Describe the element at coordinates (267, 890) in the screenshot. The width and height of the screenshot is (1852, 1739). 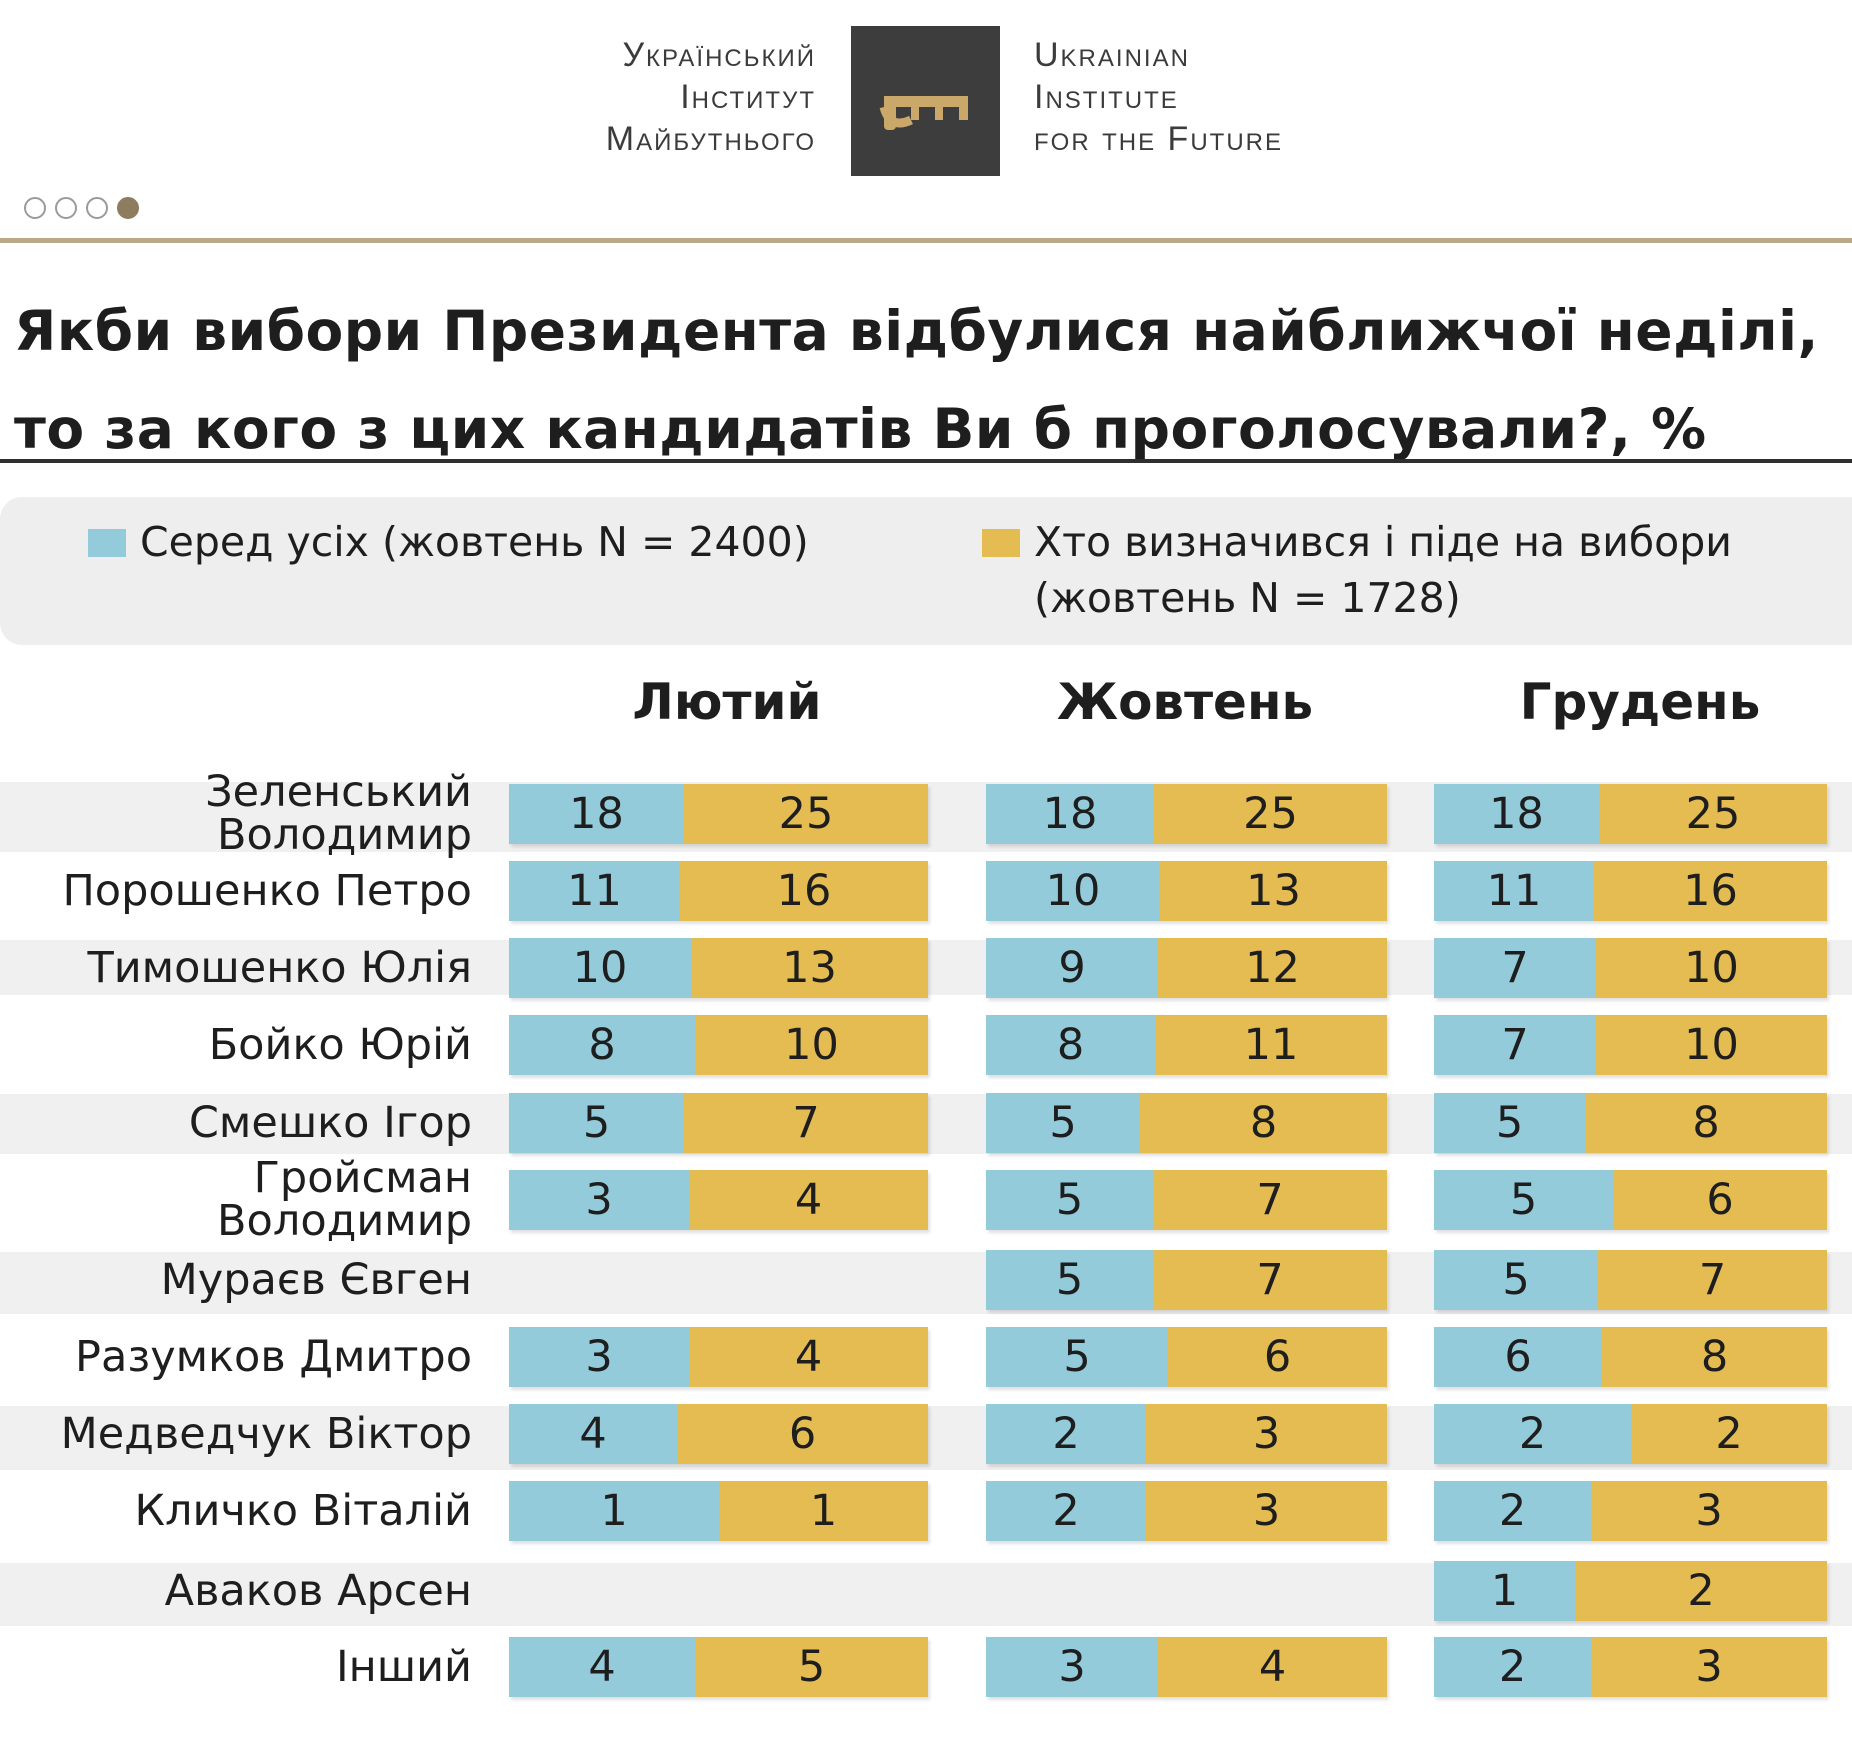
I see `candidate-label-text: Порошенко Петро` at that location.